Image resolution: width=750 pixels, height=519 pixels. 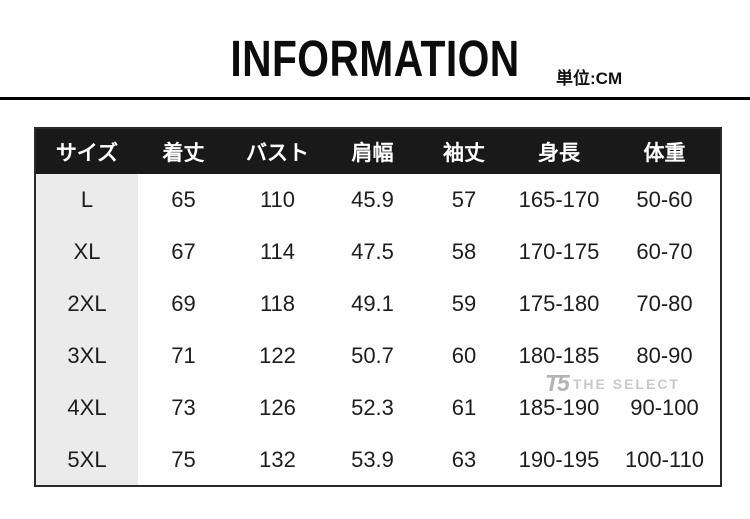 I want to click on column-header: 着丈, so click(x=183, y=151).